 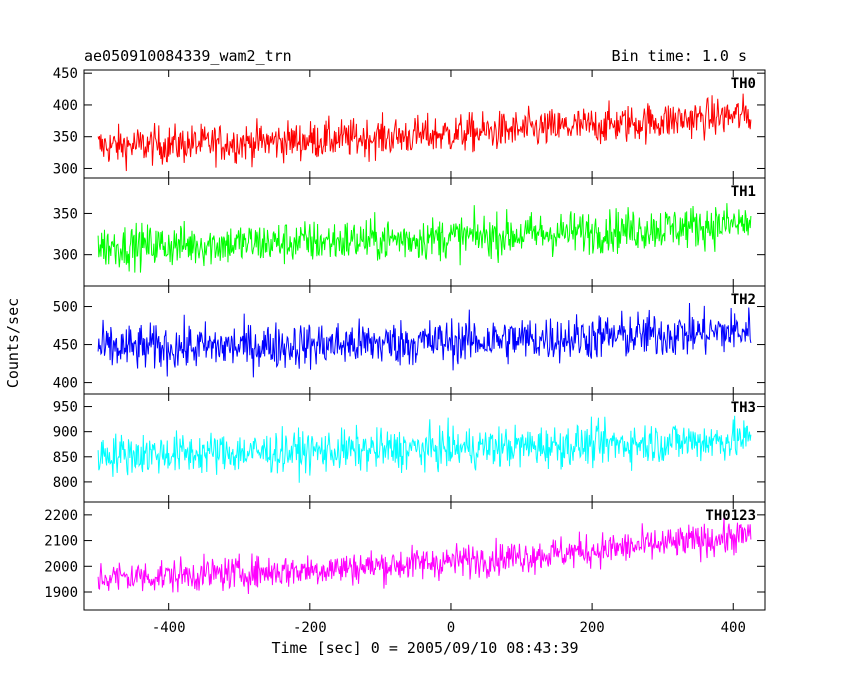 I want to click on series-th2, so click(x=424, y=340).